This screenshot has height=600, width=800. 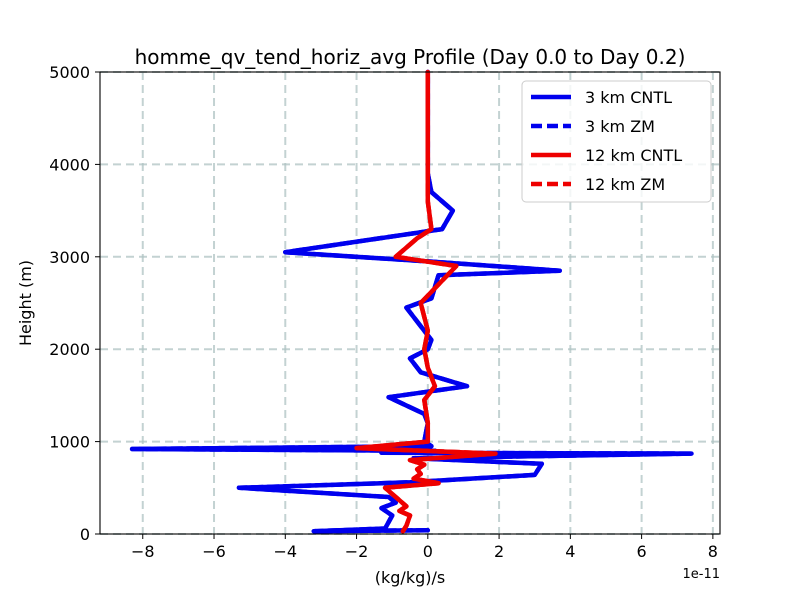 What do you see at coordinates (426, 301) in the screenshot?
I see `series-line-12-km-zm` at bounding box center [426, 301].